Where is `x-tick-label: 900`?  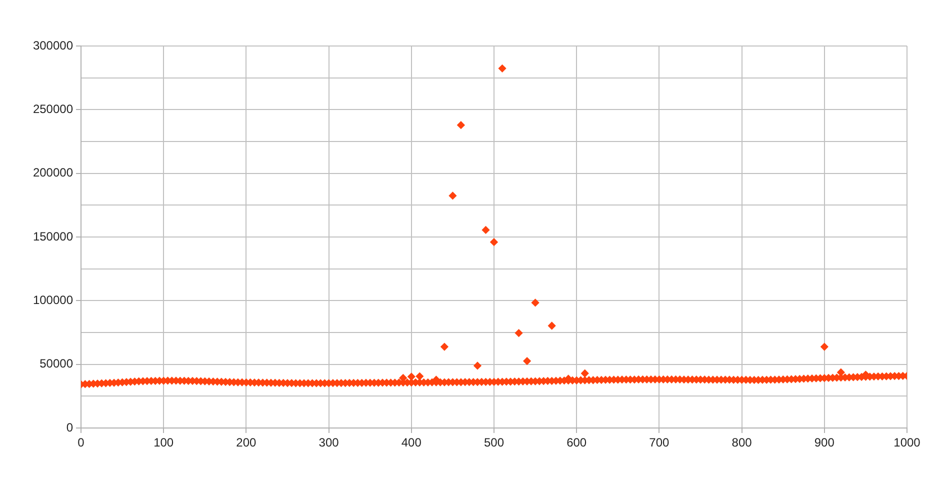 x-tick-label: 900 is located at coordinates (824, 443).